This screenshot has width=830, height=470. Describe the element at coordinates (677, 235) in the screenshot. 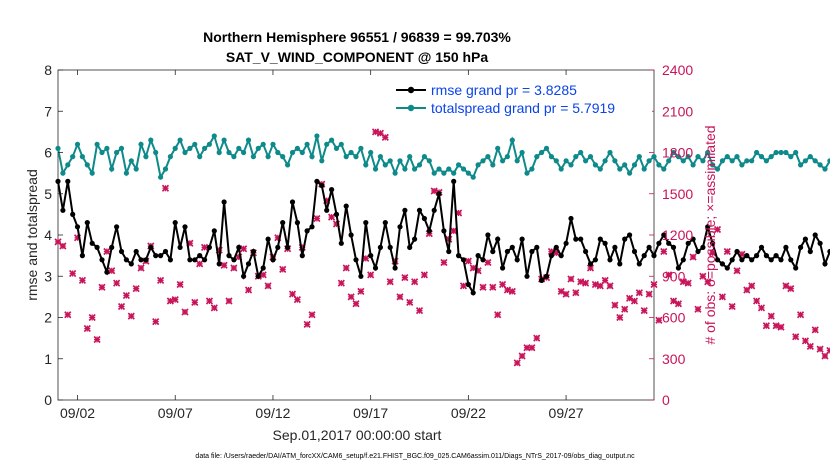

I see `y-right-tick-label: 1200` at that location.